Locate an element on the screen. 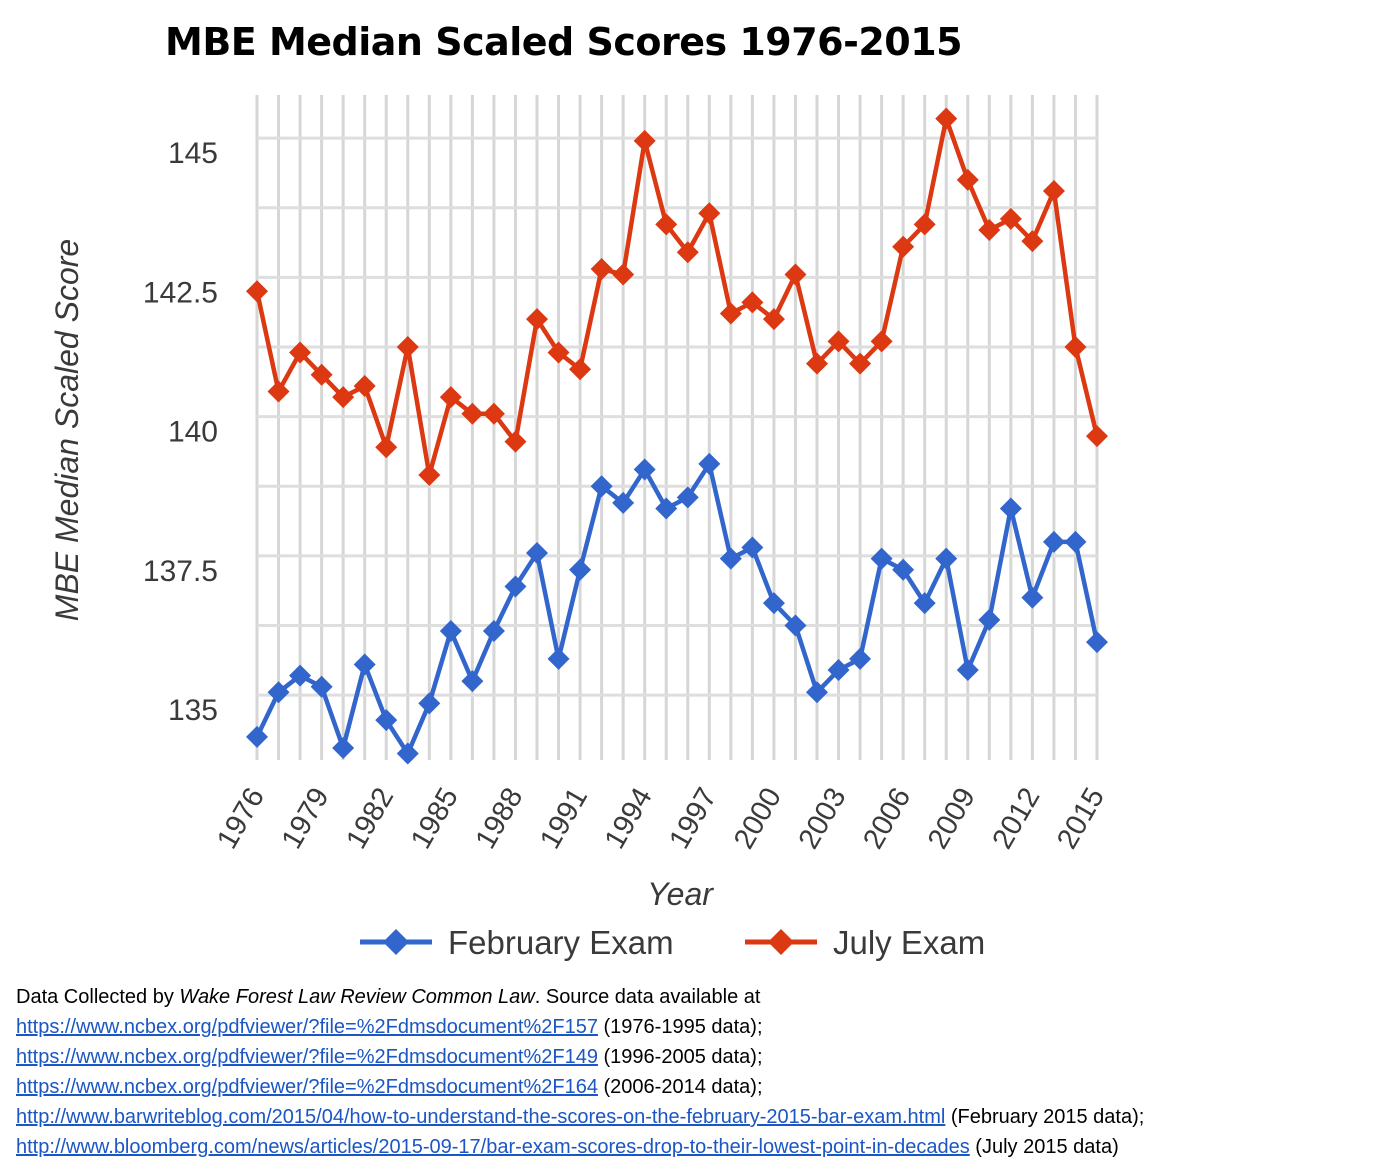 Image resolution: width=1376 pixels, height=1175 pixels. legend: February Exam July Exam is located at coordinates (672, 942).